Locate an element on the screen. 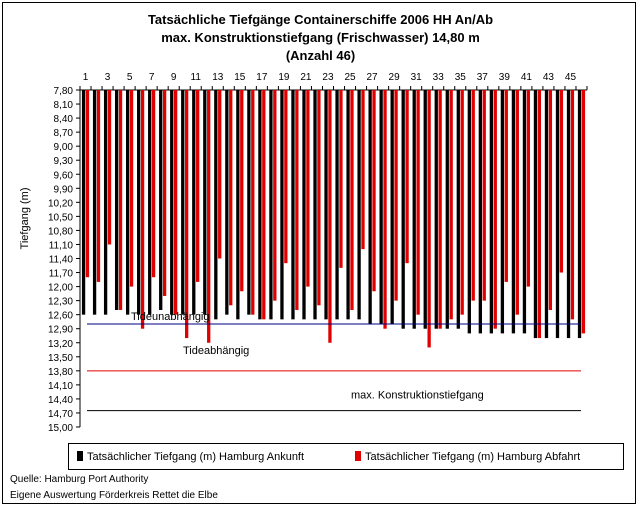 This screenshot has width=641, height=508. y-tick-label: 13,20 is located at coordinates (60, 344).